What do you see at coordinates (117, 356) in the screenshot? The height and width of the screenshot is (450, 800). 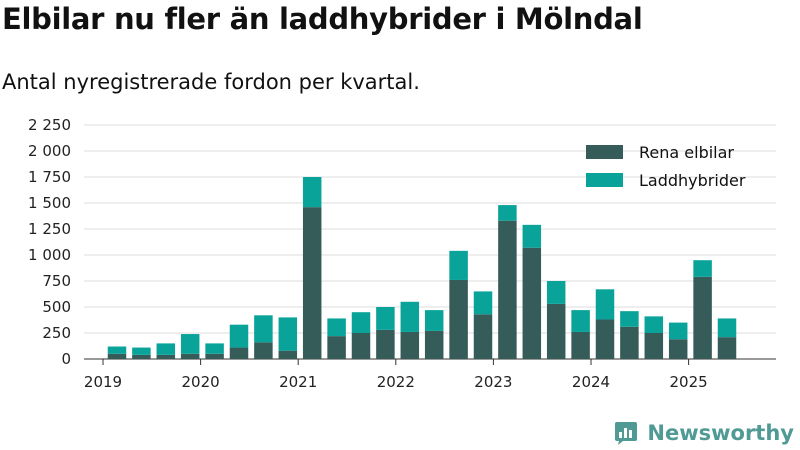 I see `bar-rena-elbilar-2019Q2` at bounding box center [117, 356].